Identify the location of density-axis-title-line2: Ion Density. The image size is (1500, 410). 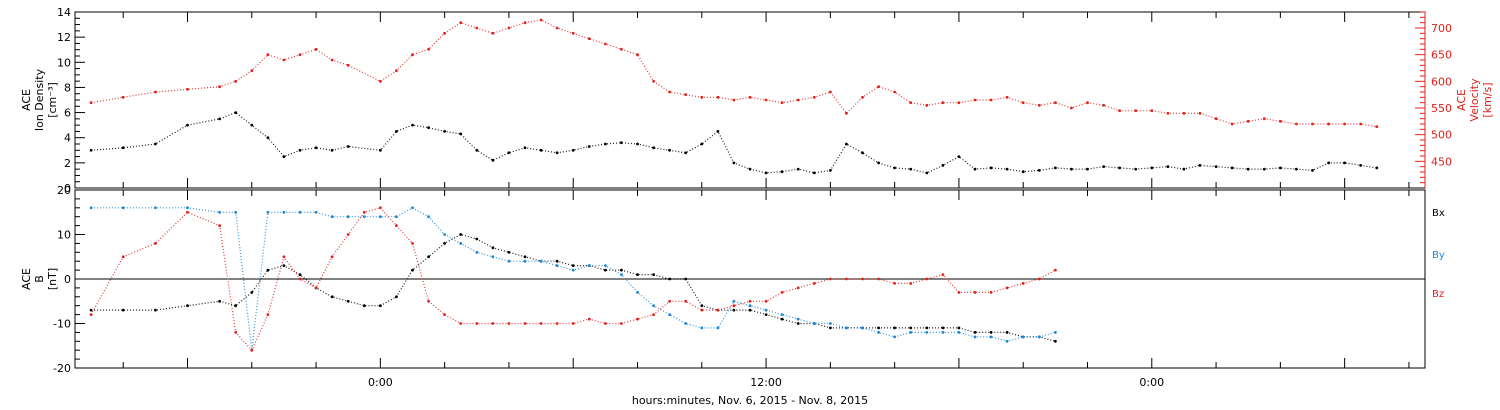
(39, 99).